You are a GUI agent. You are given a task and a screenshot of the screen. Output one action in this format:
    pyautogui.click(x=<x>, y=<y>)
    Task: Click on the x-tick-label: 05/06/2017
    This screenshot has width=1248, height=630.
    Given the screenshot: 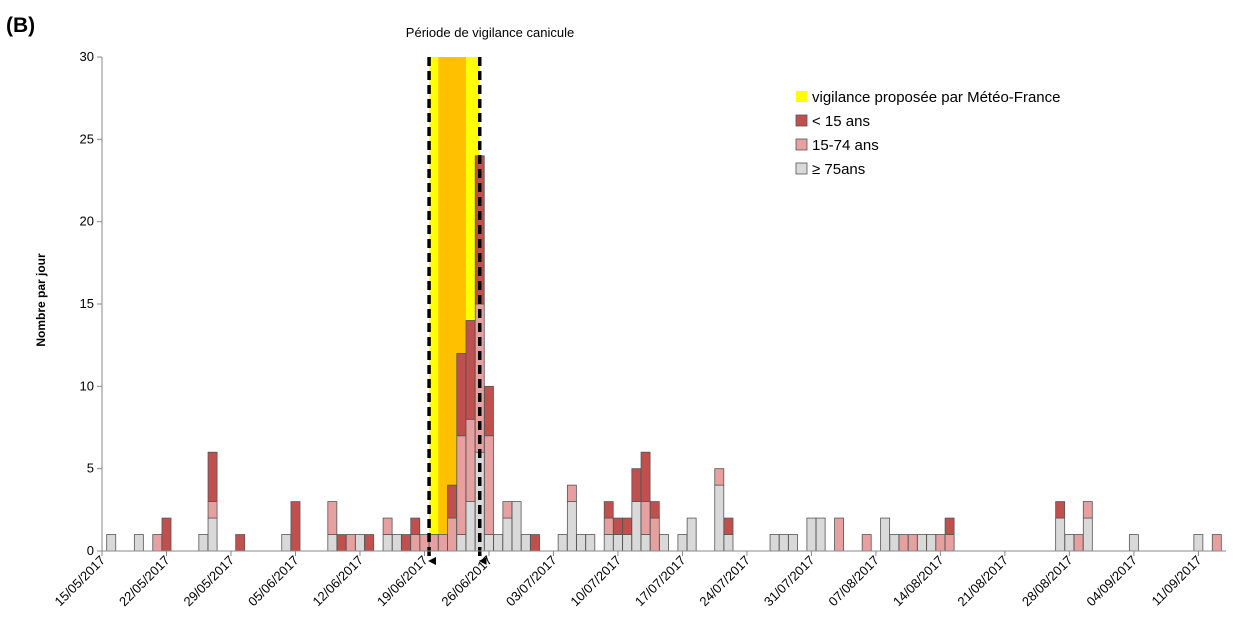 What is the action you would take?
    pyautogui.click(x=273, y=581)
    